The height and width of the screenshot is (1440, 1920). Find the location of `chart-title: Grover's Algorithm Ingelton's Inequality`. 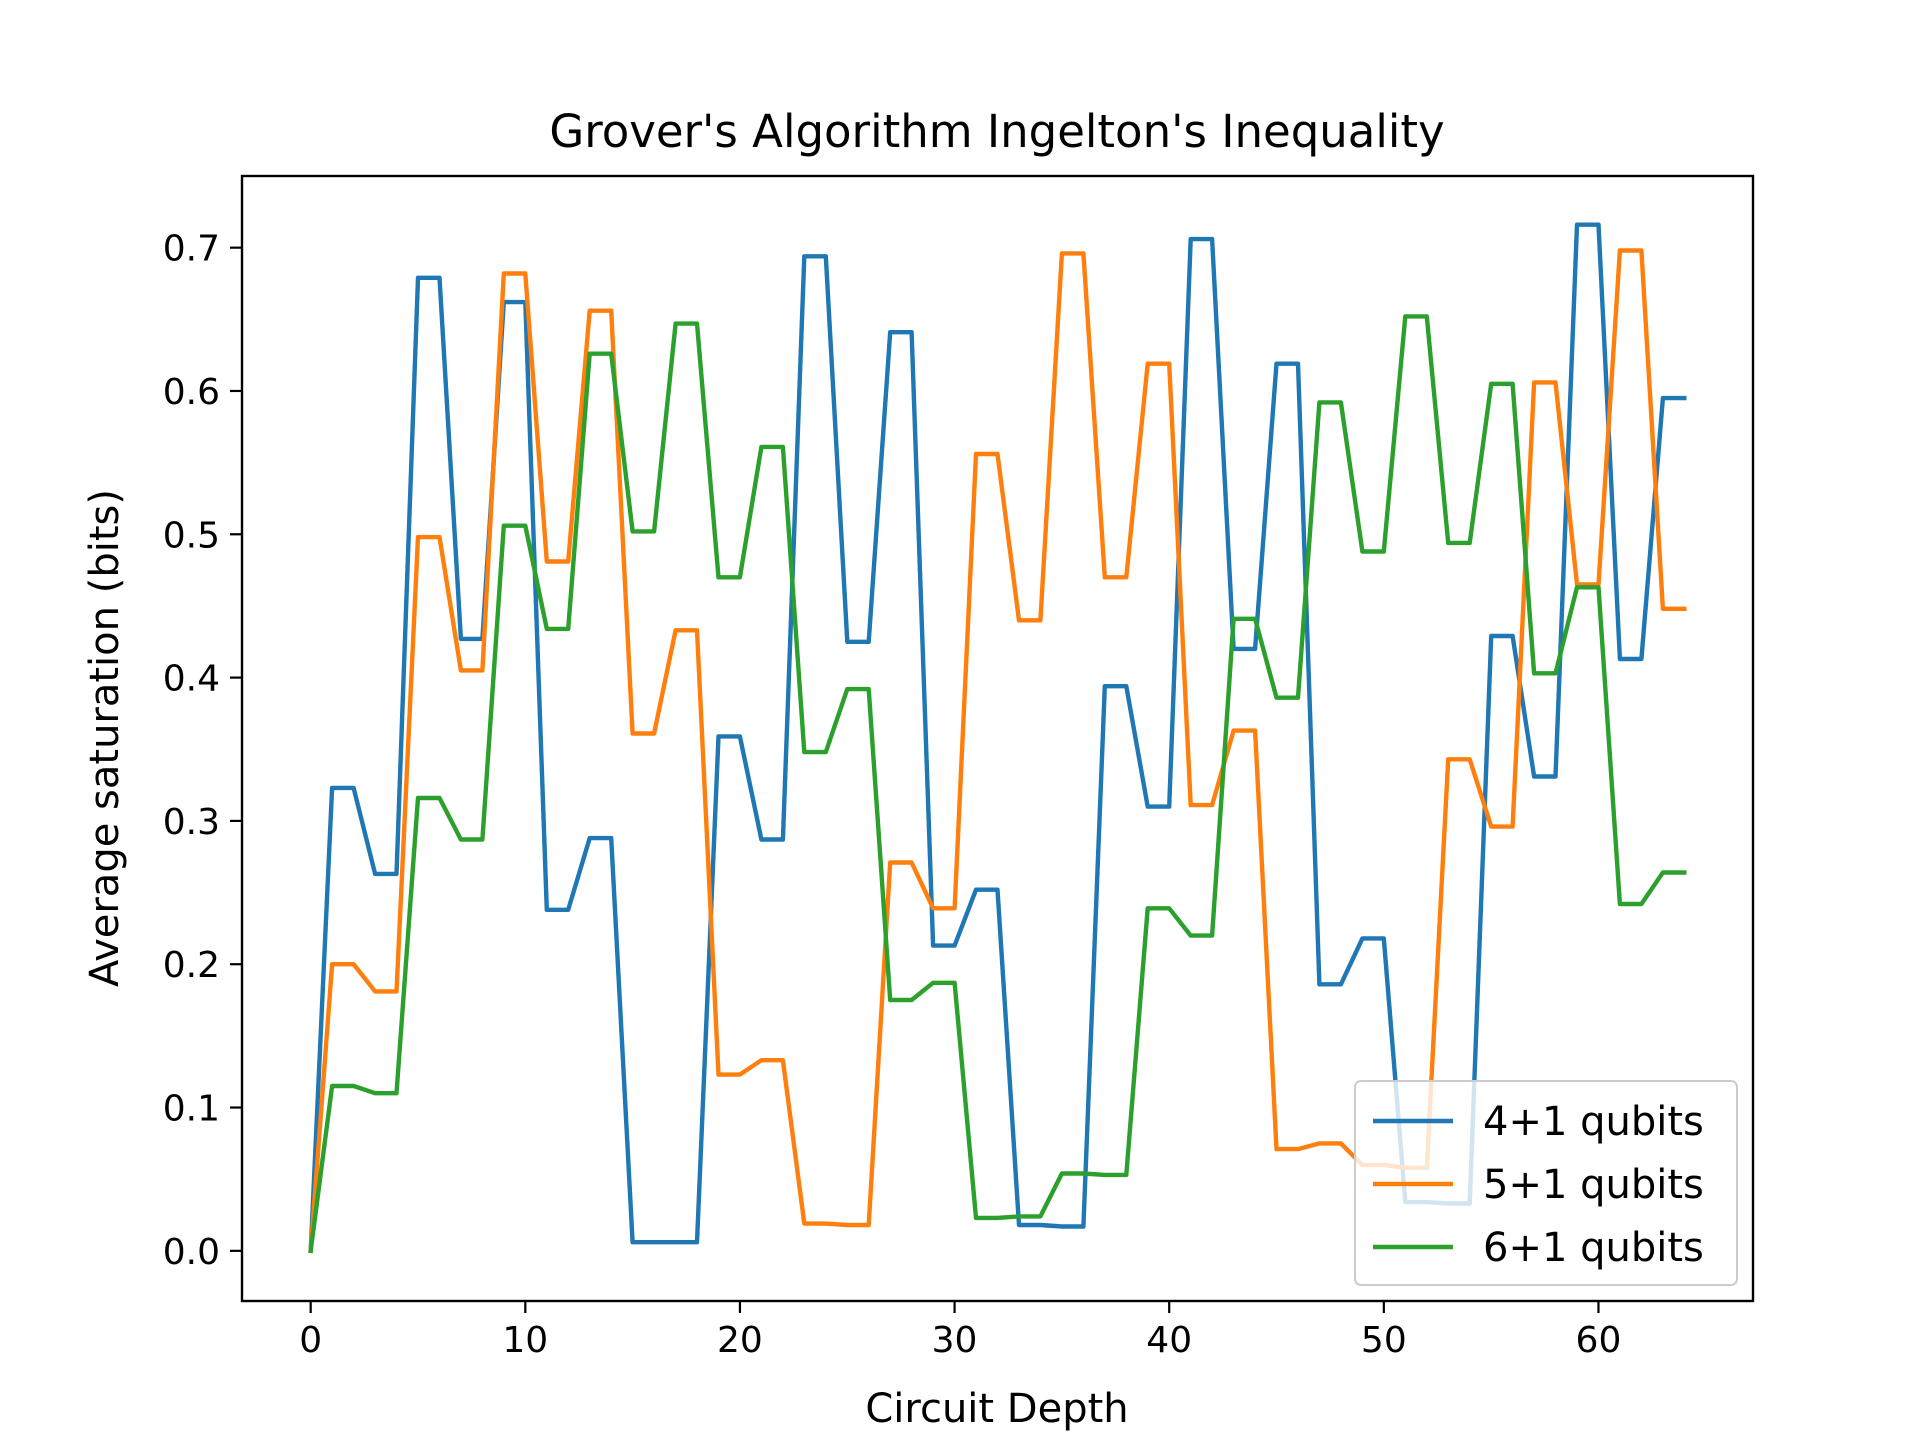

chart-title: Grover's Algorithm Ingelton's Inequality is located at coordinates (996, 131).